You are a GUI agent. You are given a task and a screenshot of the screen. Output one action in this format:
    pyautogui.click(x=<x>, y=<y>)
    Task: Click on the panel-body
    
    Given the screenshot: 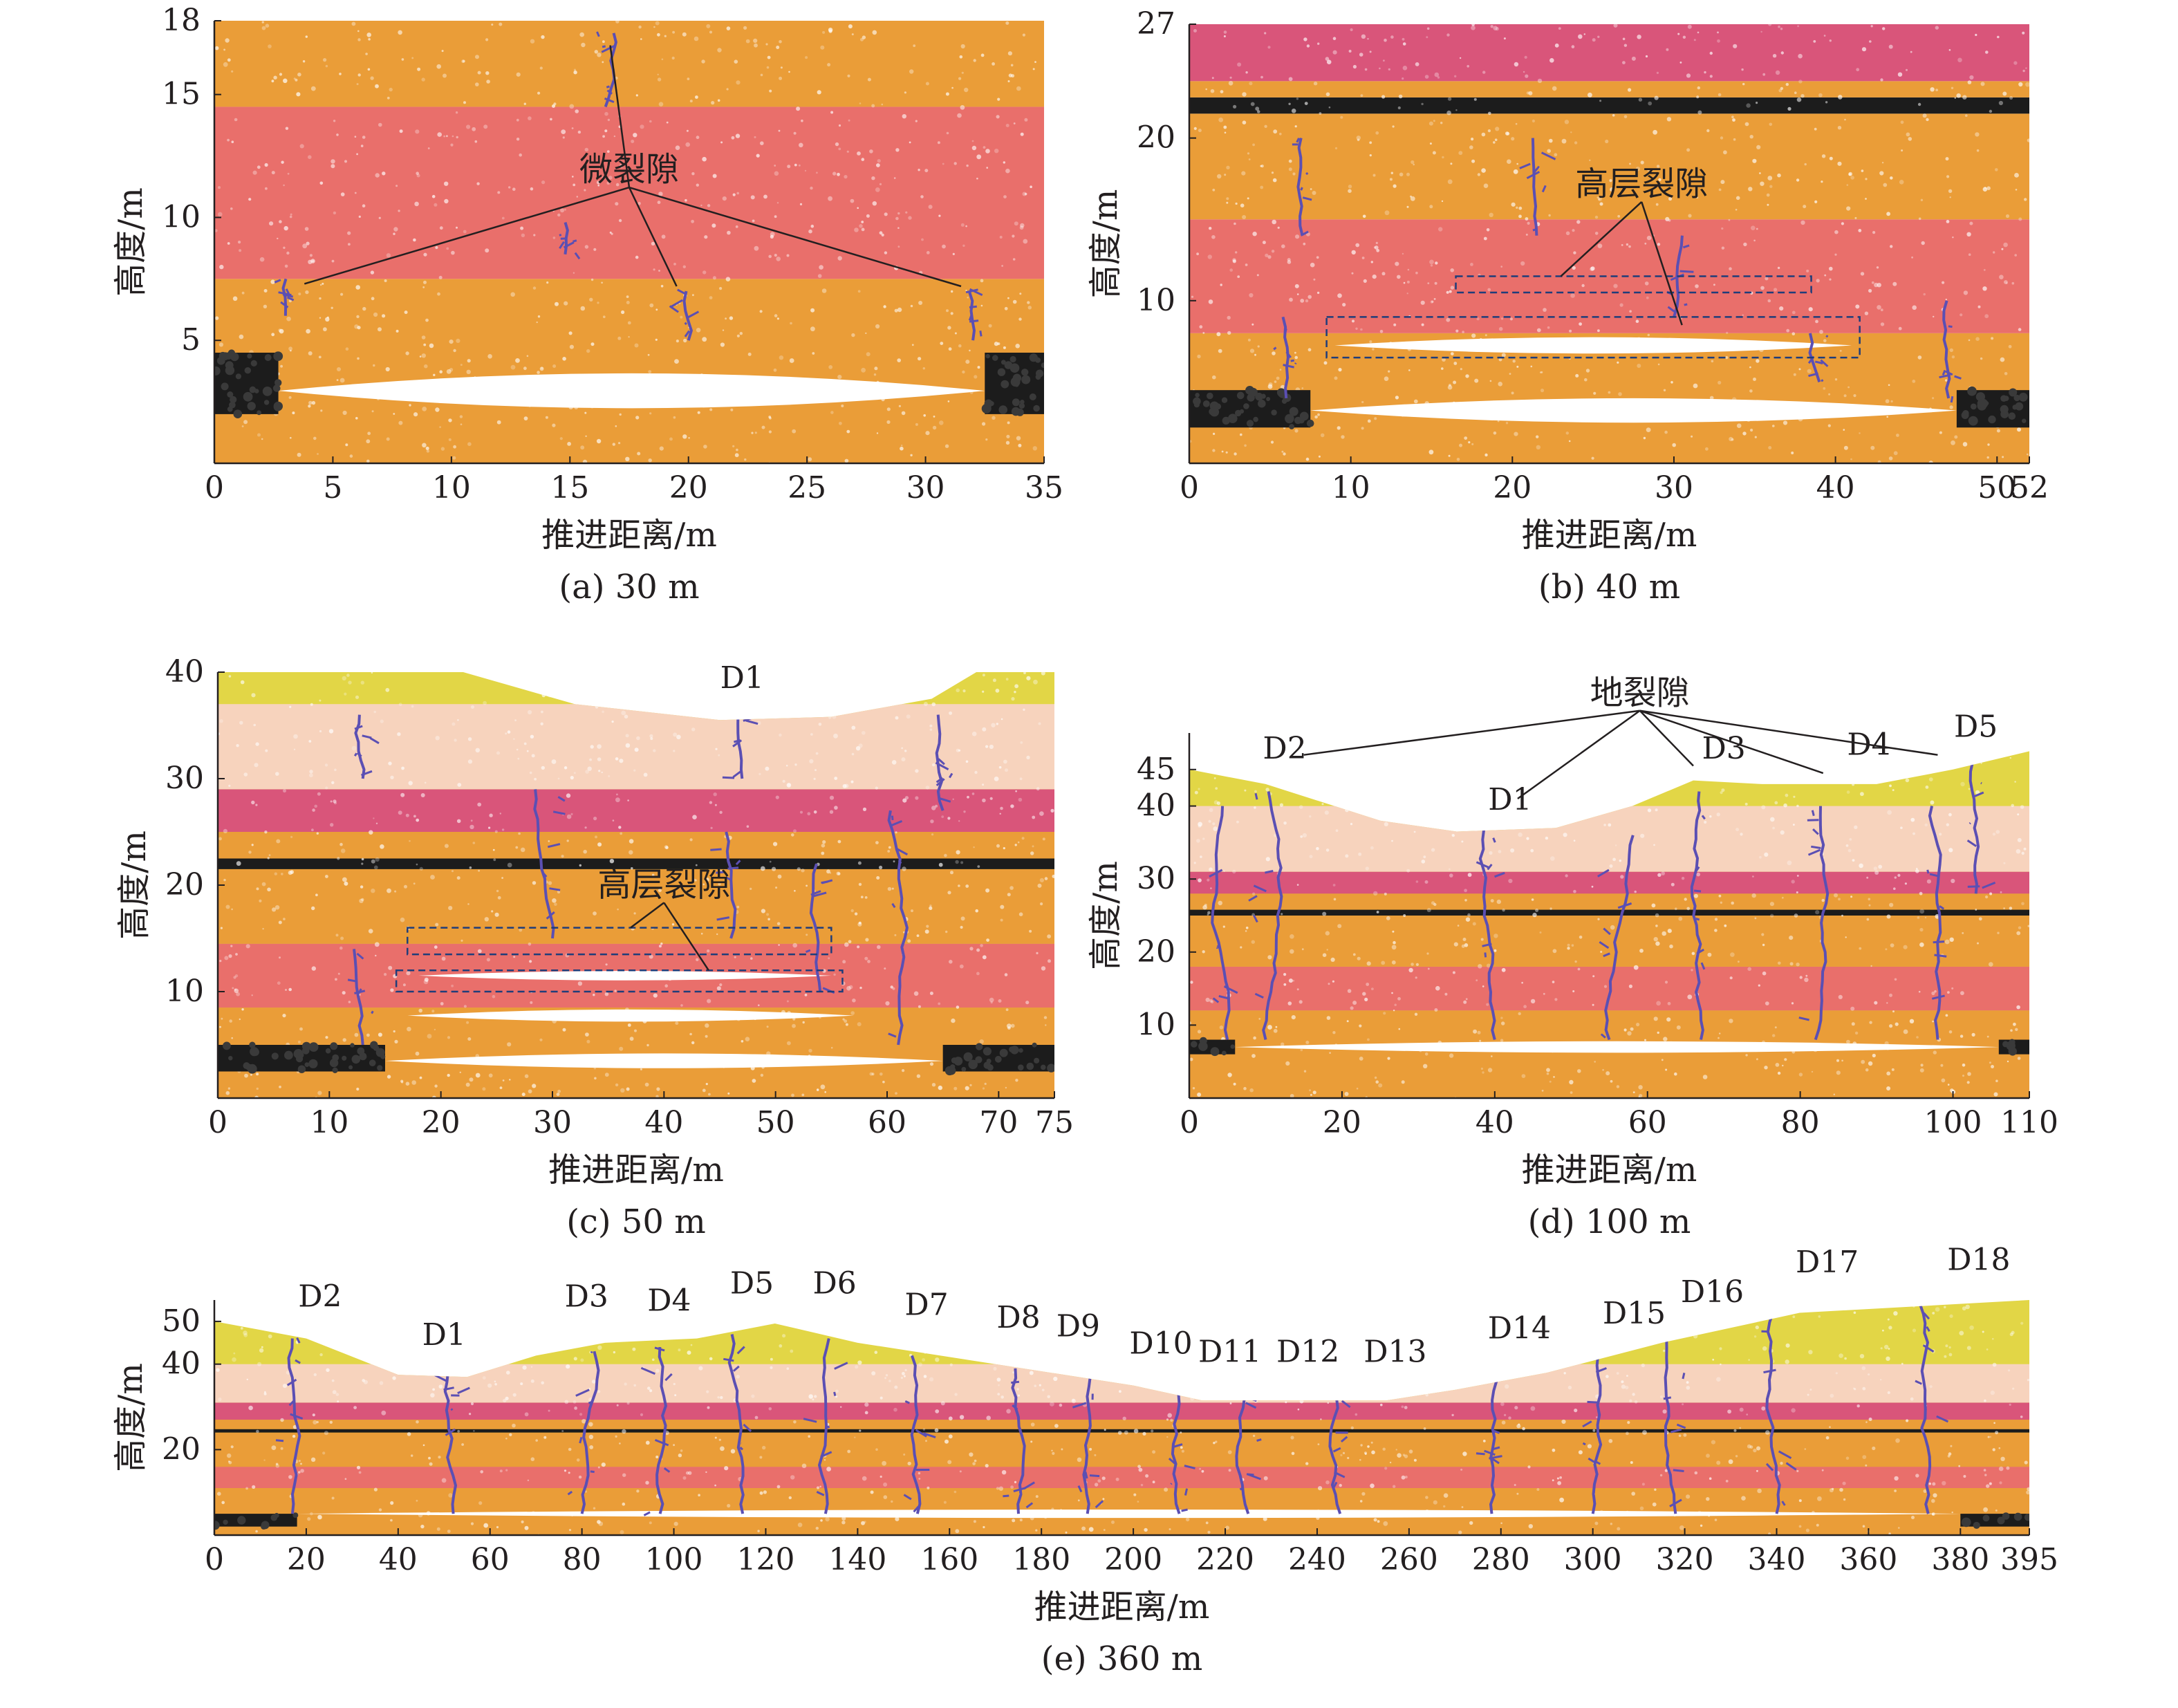 What is the action you would take?
    pyautogui.click(x=636, y=885)
    